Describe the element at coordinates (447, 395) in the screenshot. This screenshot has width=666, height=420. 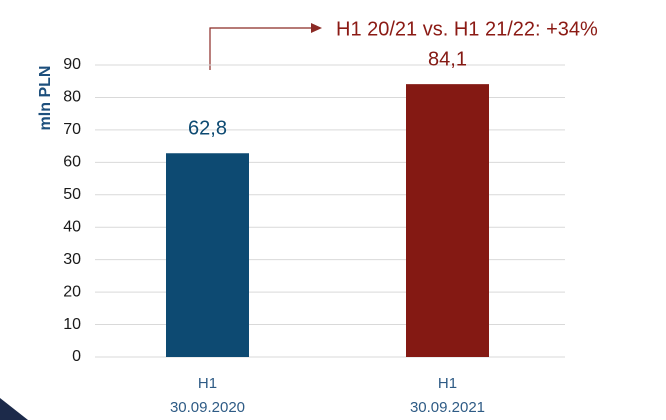
I see `x-tick-label: H1 30.09.2021` at that location.